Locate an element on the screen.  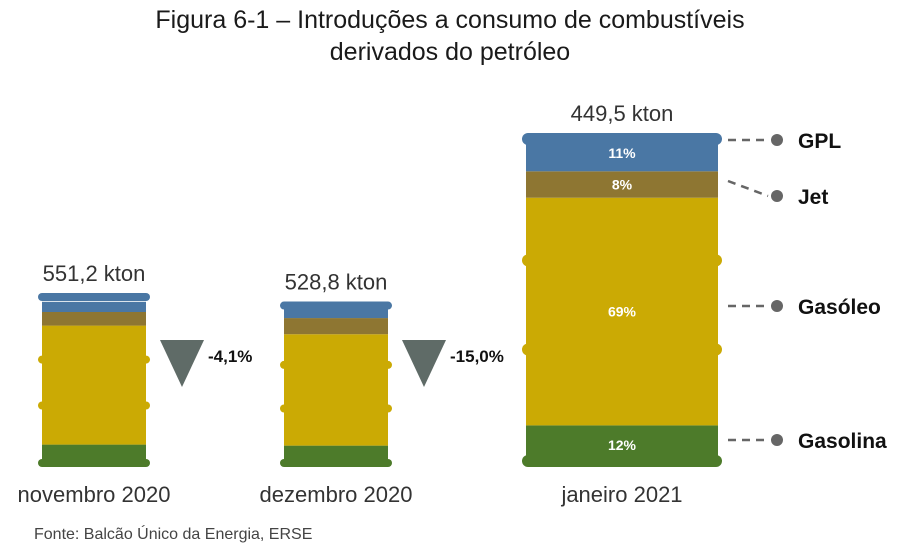
segment-label-gasleo: 69% is located at coordinates (622, 312).